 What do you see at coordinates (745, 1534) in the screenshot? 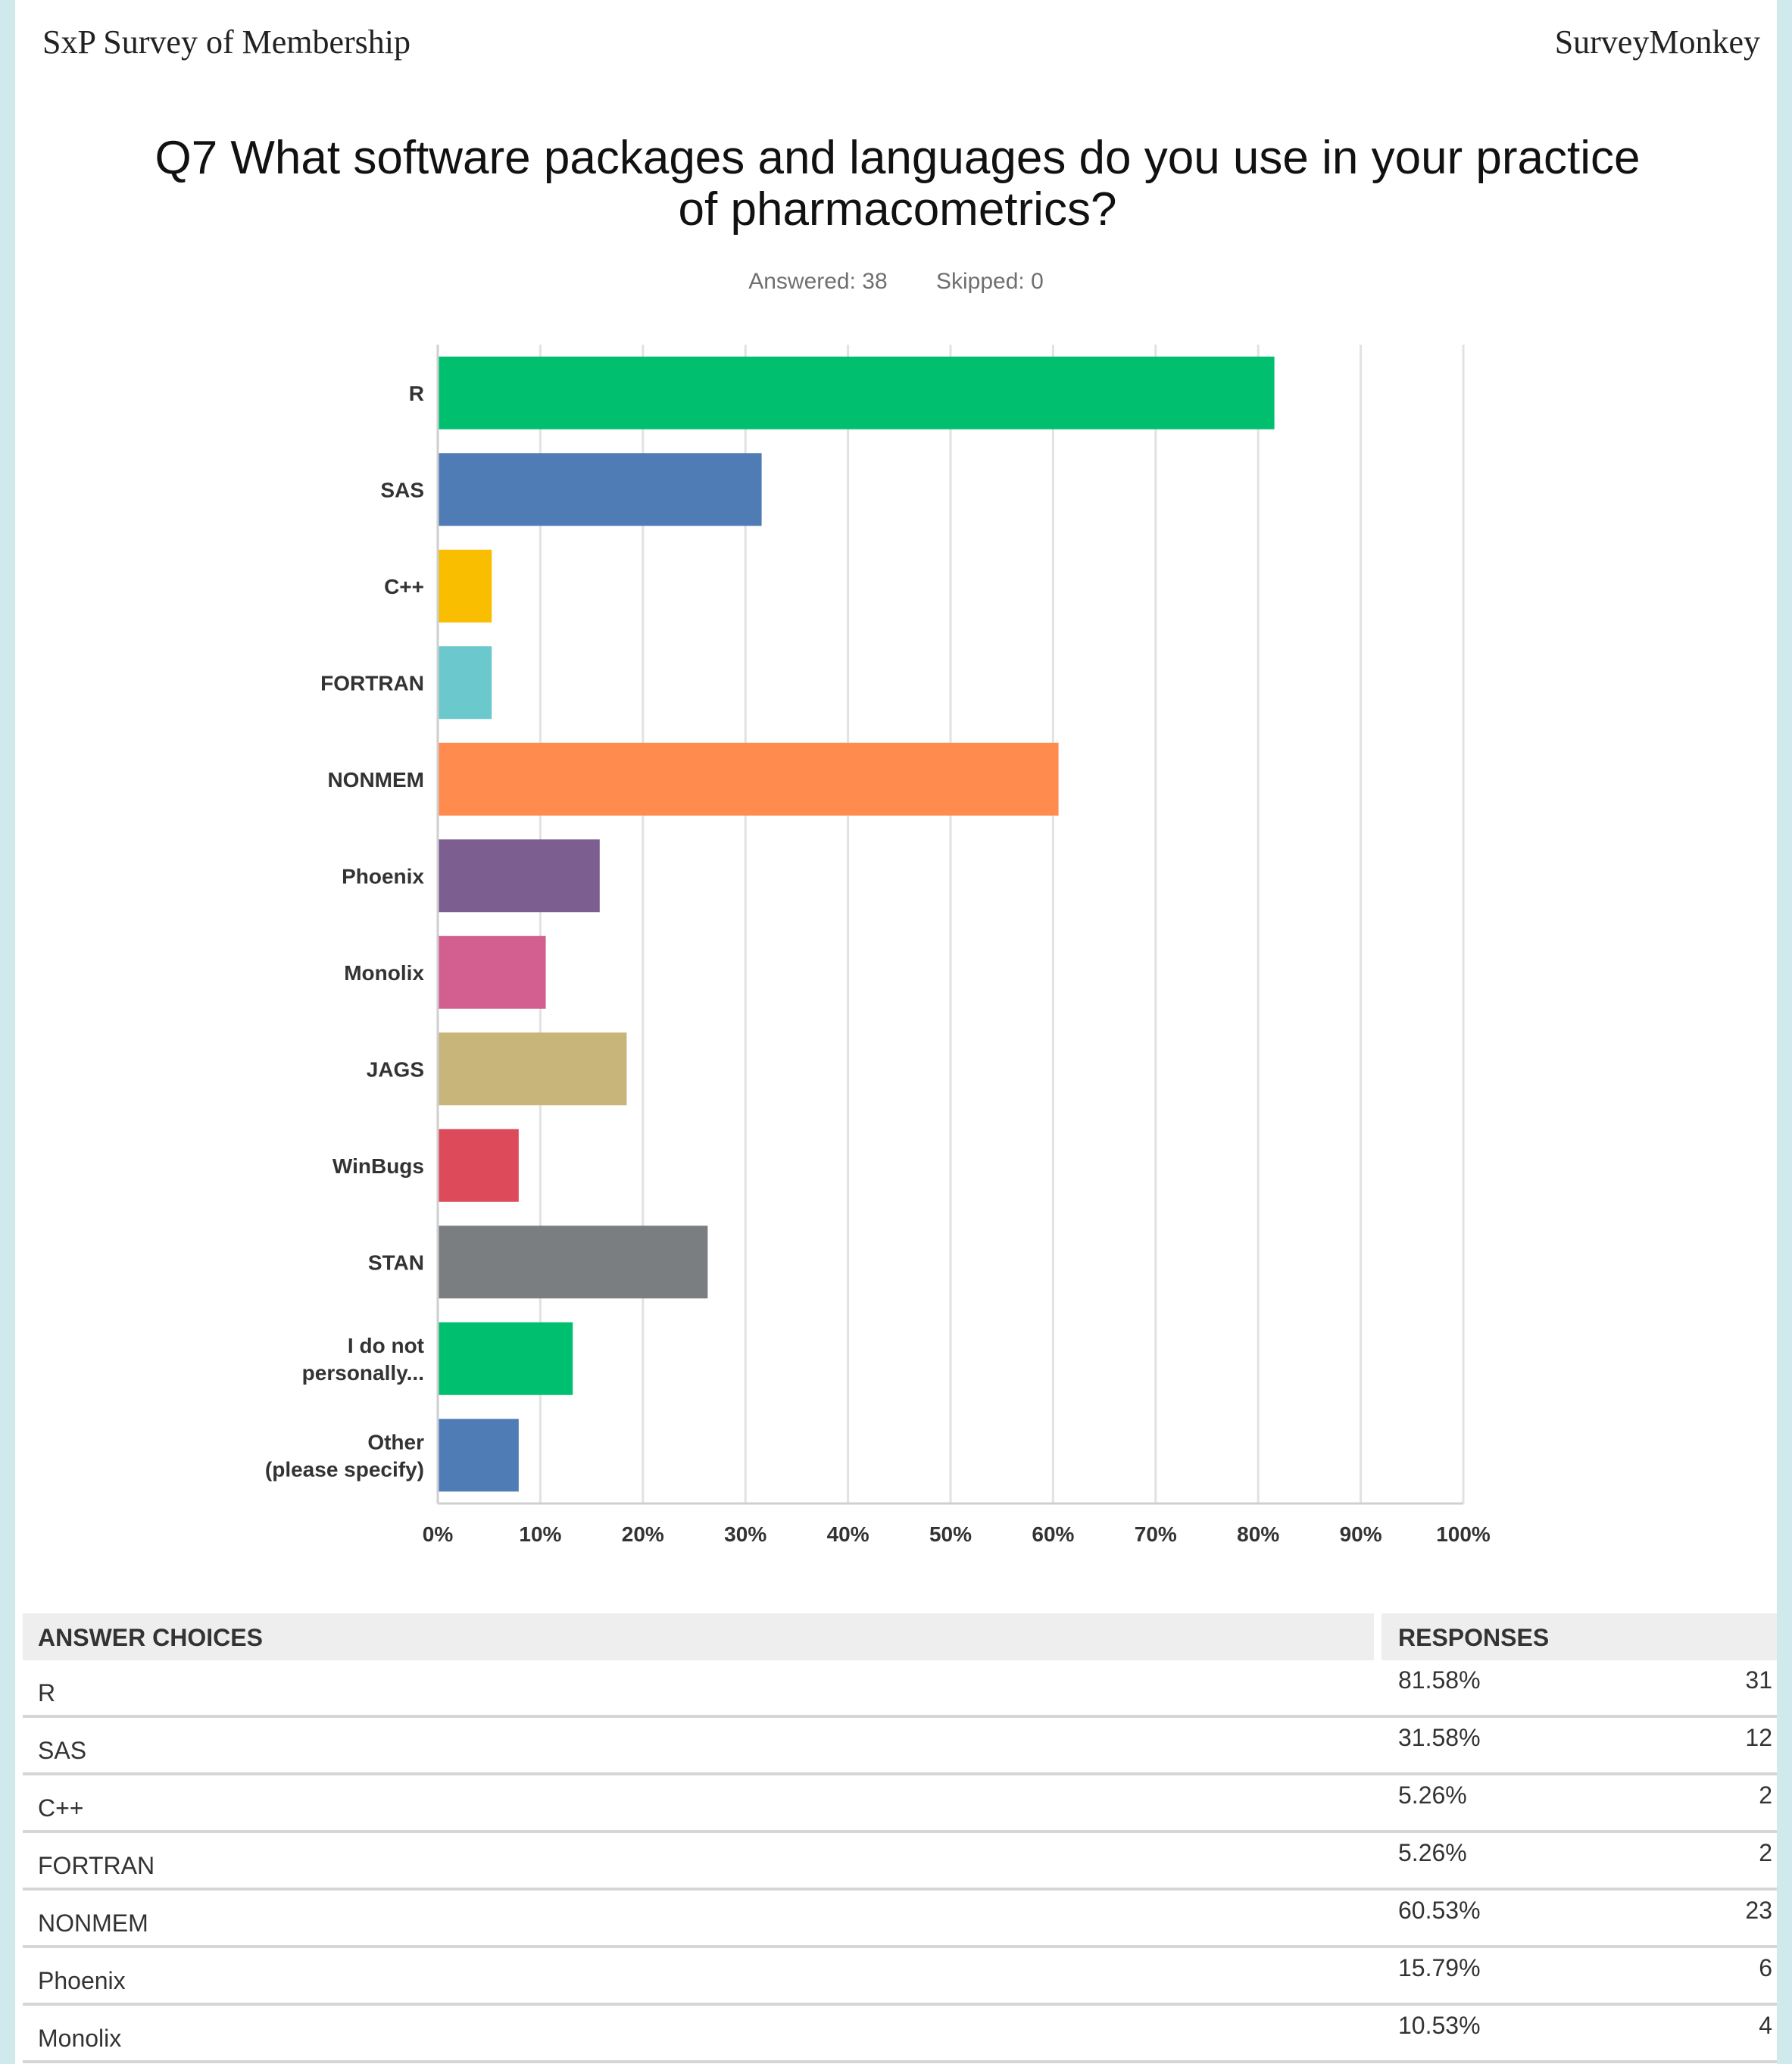
I see `x-tick-label: 30%` at bounding box center [745, 1534].